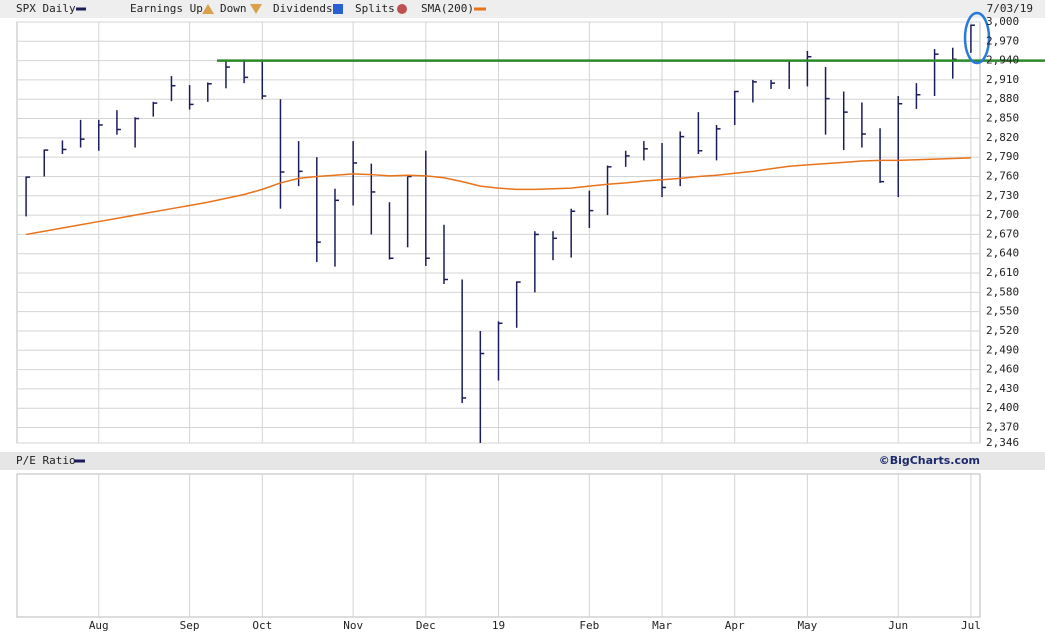  I want to click on x-tick-label: Jul, so click(971, 625).